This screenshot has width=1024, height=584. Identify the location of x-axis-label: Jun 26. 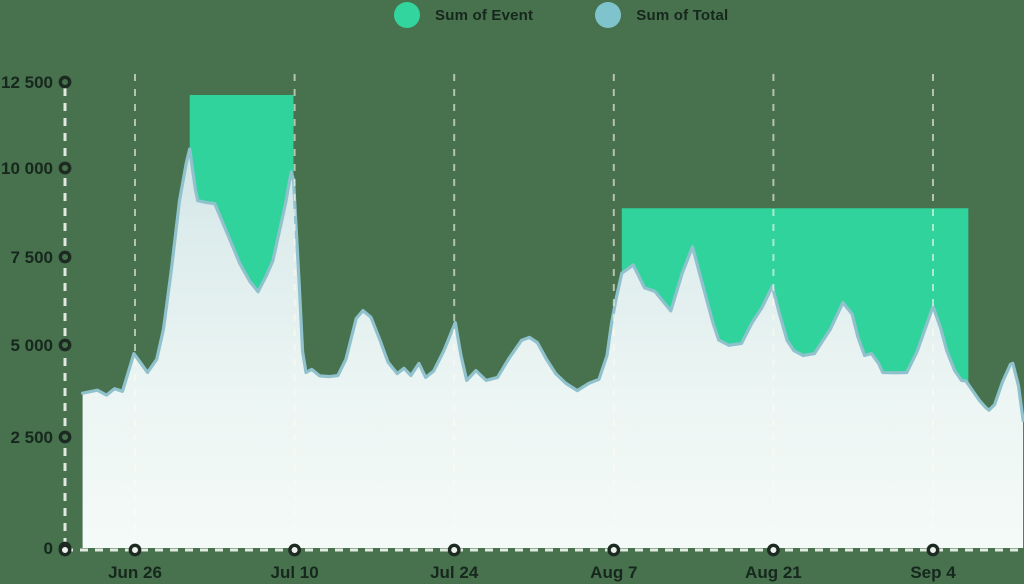
(135, 572).